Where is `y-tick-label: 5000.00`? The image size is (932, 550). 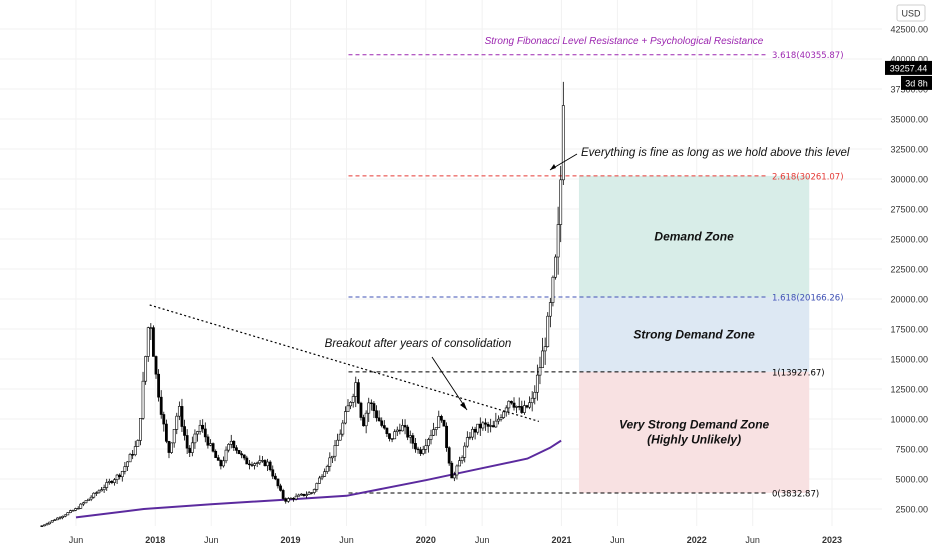 y-tick-label: 5000.00 is located at coordinates (911, 480).